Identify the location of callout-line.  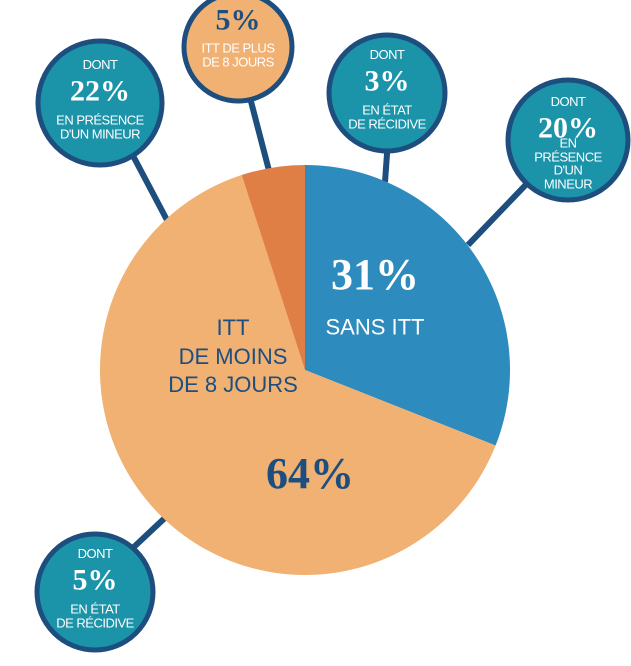
(149, 186).